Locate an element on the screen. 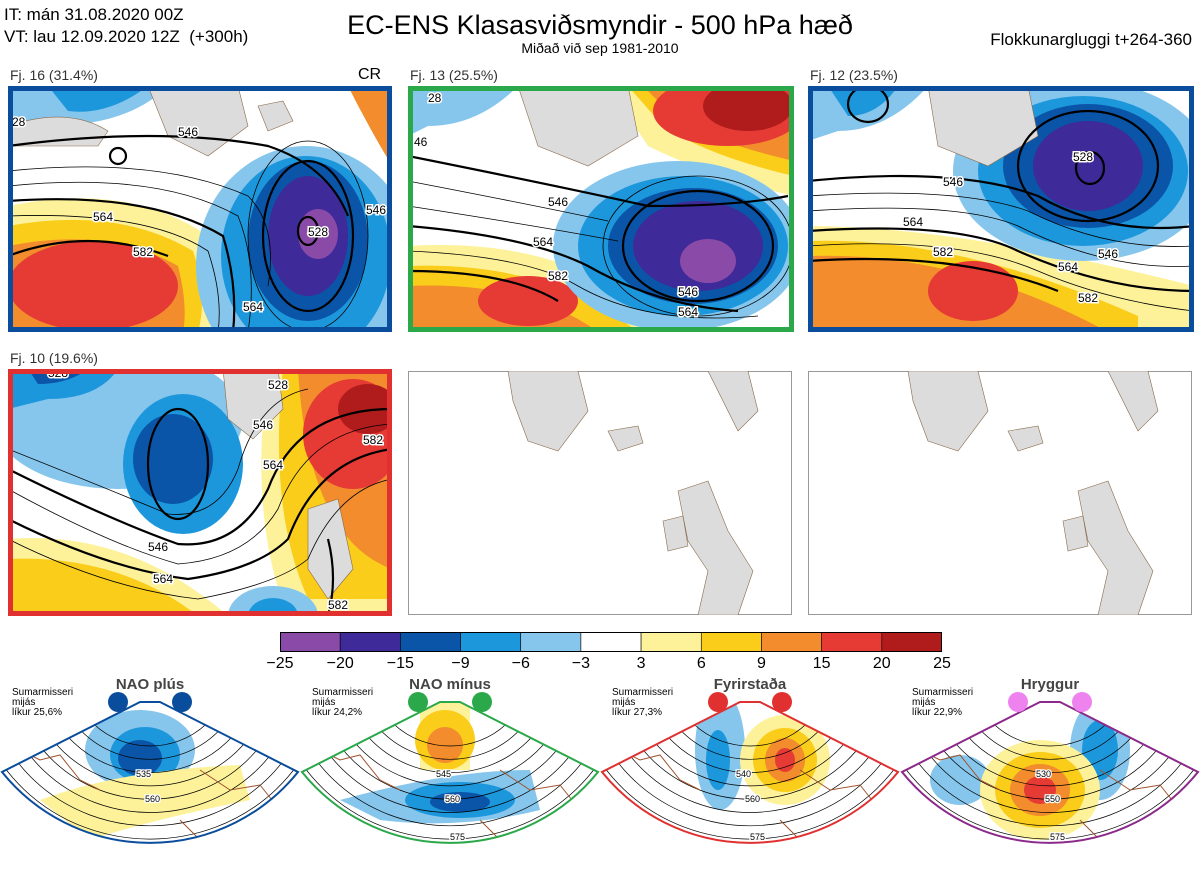 The width and height of the screenshot is (1200, 871). panel-1-badge: CR is located at coordinates (370, 74).